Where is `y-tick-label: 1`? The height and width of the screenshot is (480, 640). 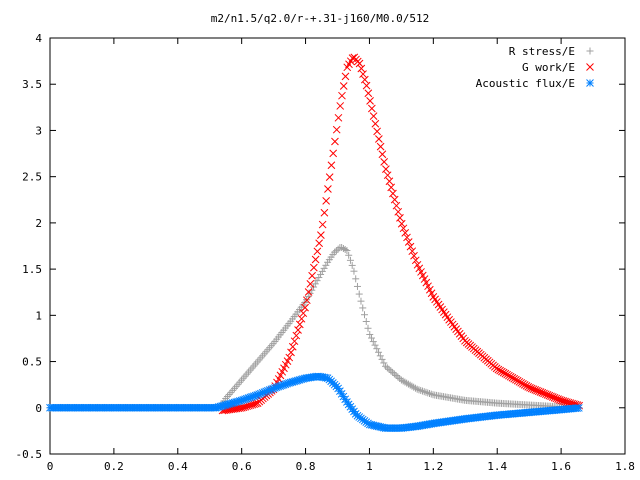
y-tick-label: 1 is located at coordinates (38, 315).